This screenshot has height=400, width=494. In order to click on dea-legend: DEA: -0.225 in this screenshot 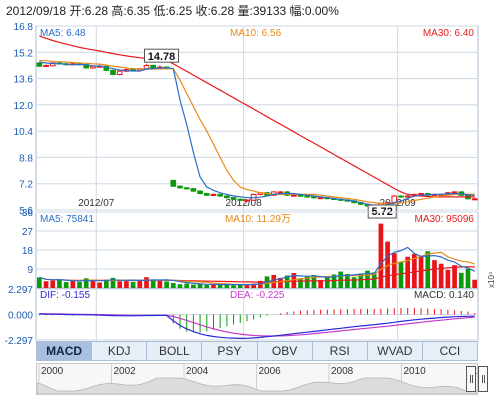, I will do `click(257, 295)`.